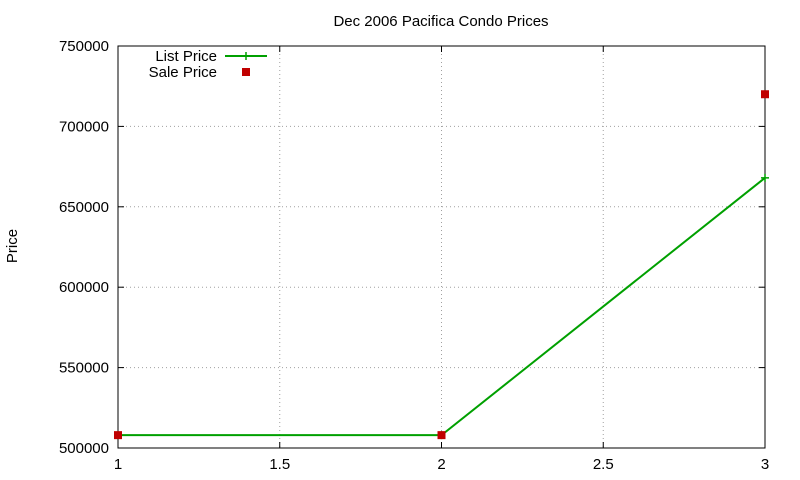 This screenshot has width=800, height=480. I want to click on y-tick-label: 700000, so click(84, 126).